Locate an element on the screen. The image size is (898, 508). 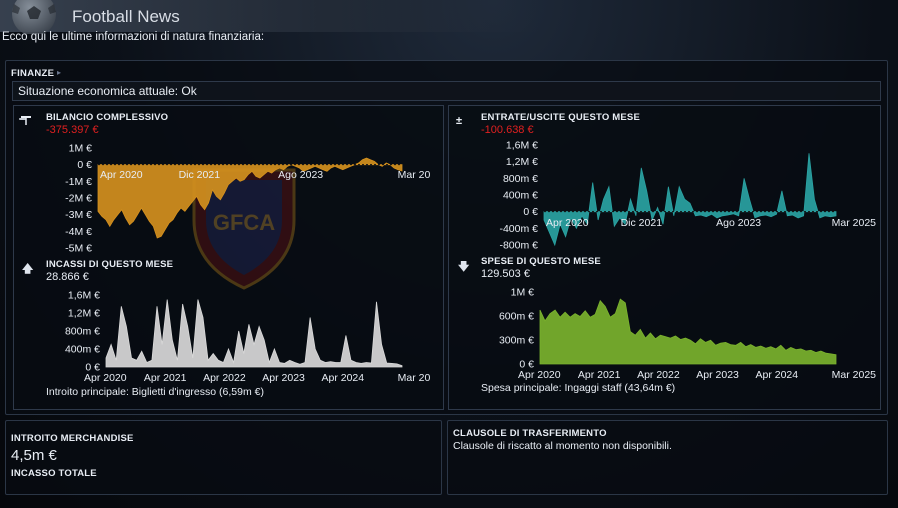
football-icon is located at coordinates (34, 17).